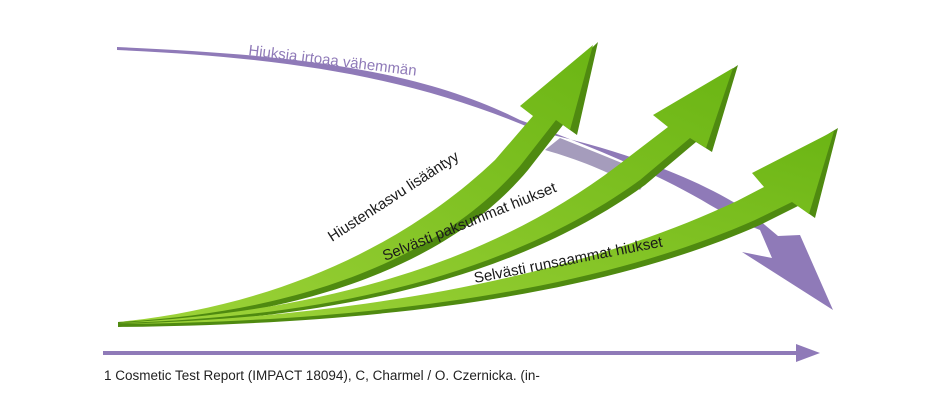 Image resolution: width=945 pixels, height=420 pixels. What do you see at coordinates (333, 60) in the screenshot?
I see `decreasing-arrow-label: Hiuksia irtoaa vähemmän` at bounding box center [333, 60].